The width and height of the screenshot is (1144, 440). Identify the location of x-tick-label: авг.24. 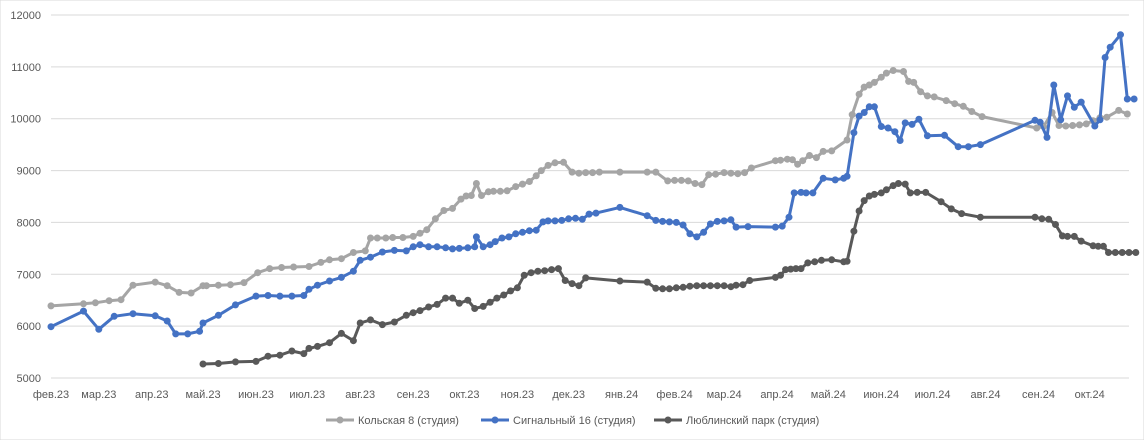
(986, 395).